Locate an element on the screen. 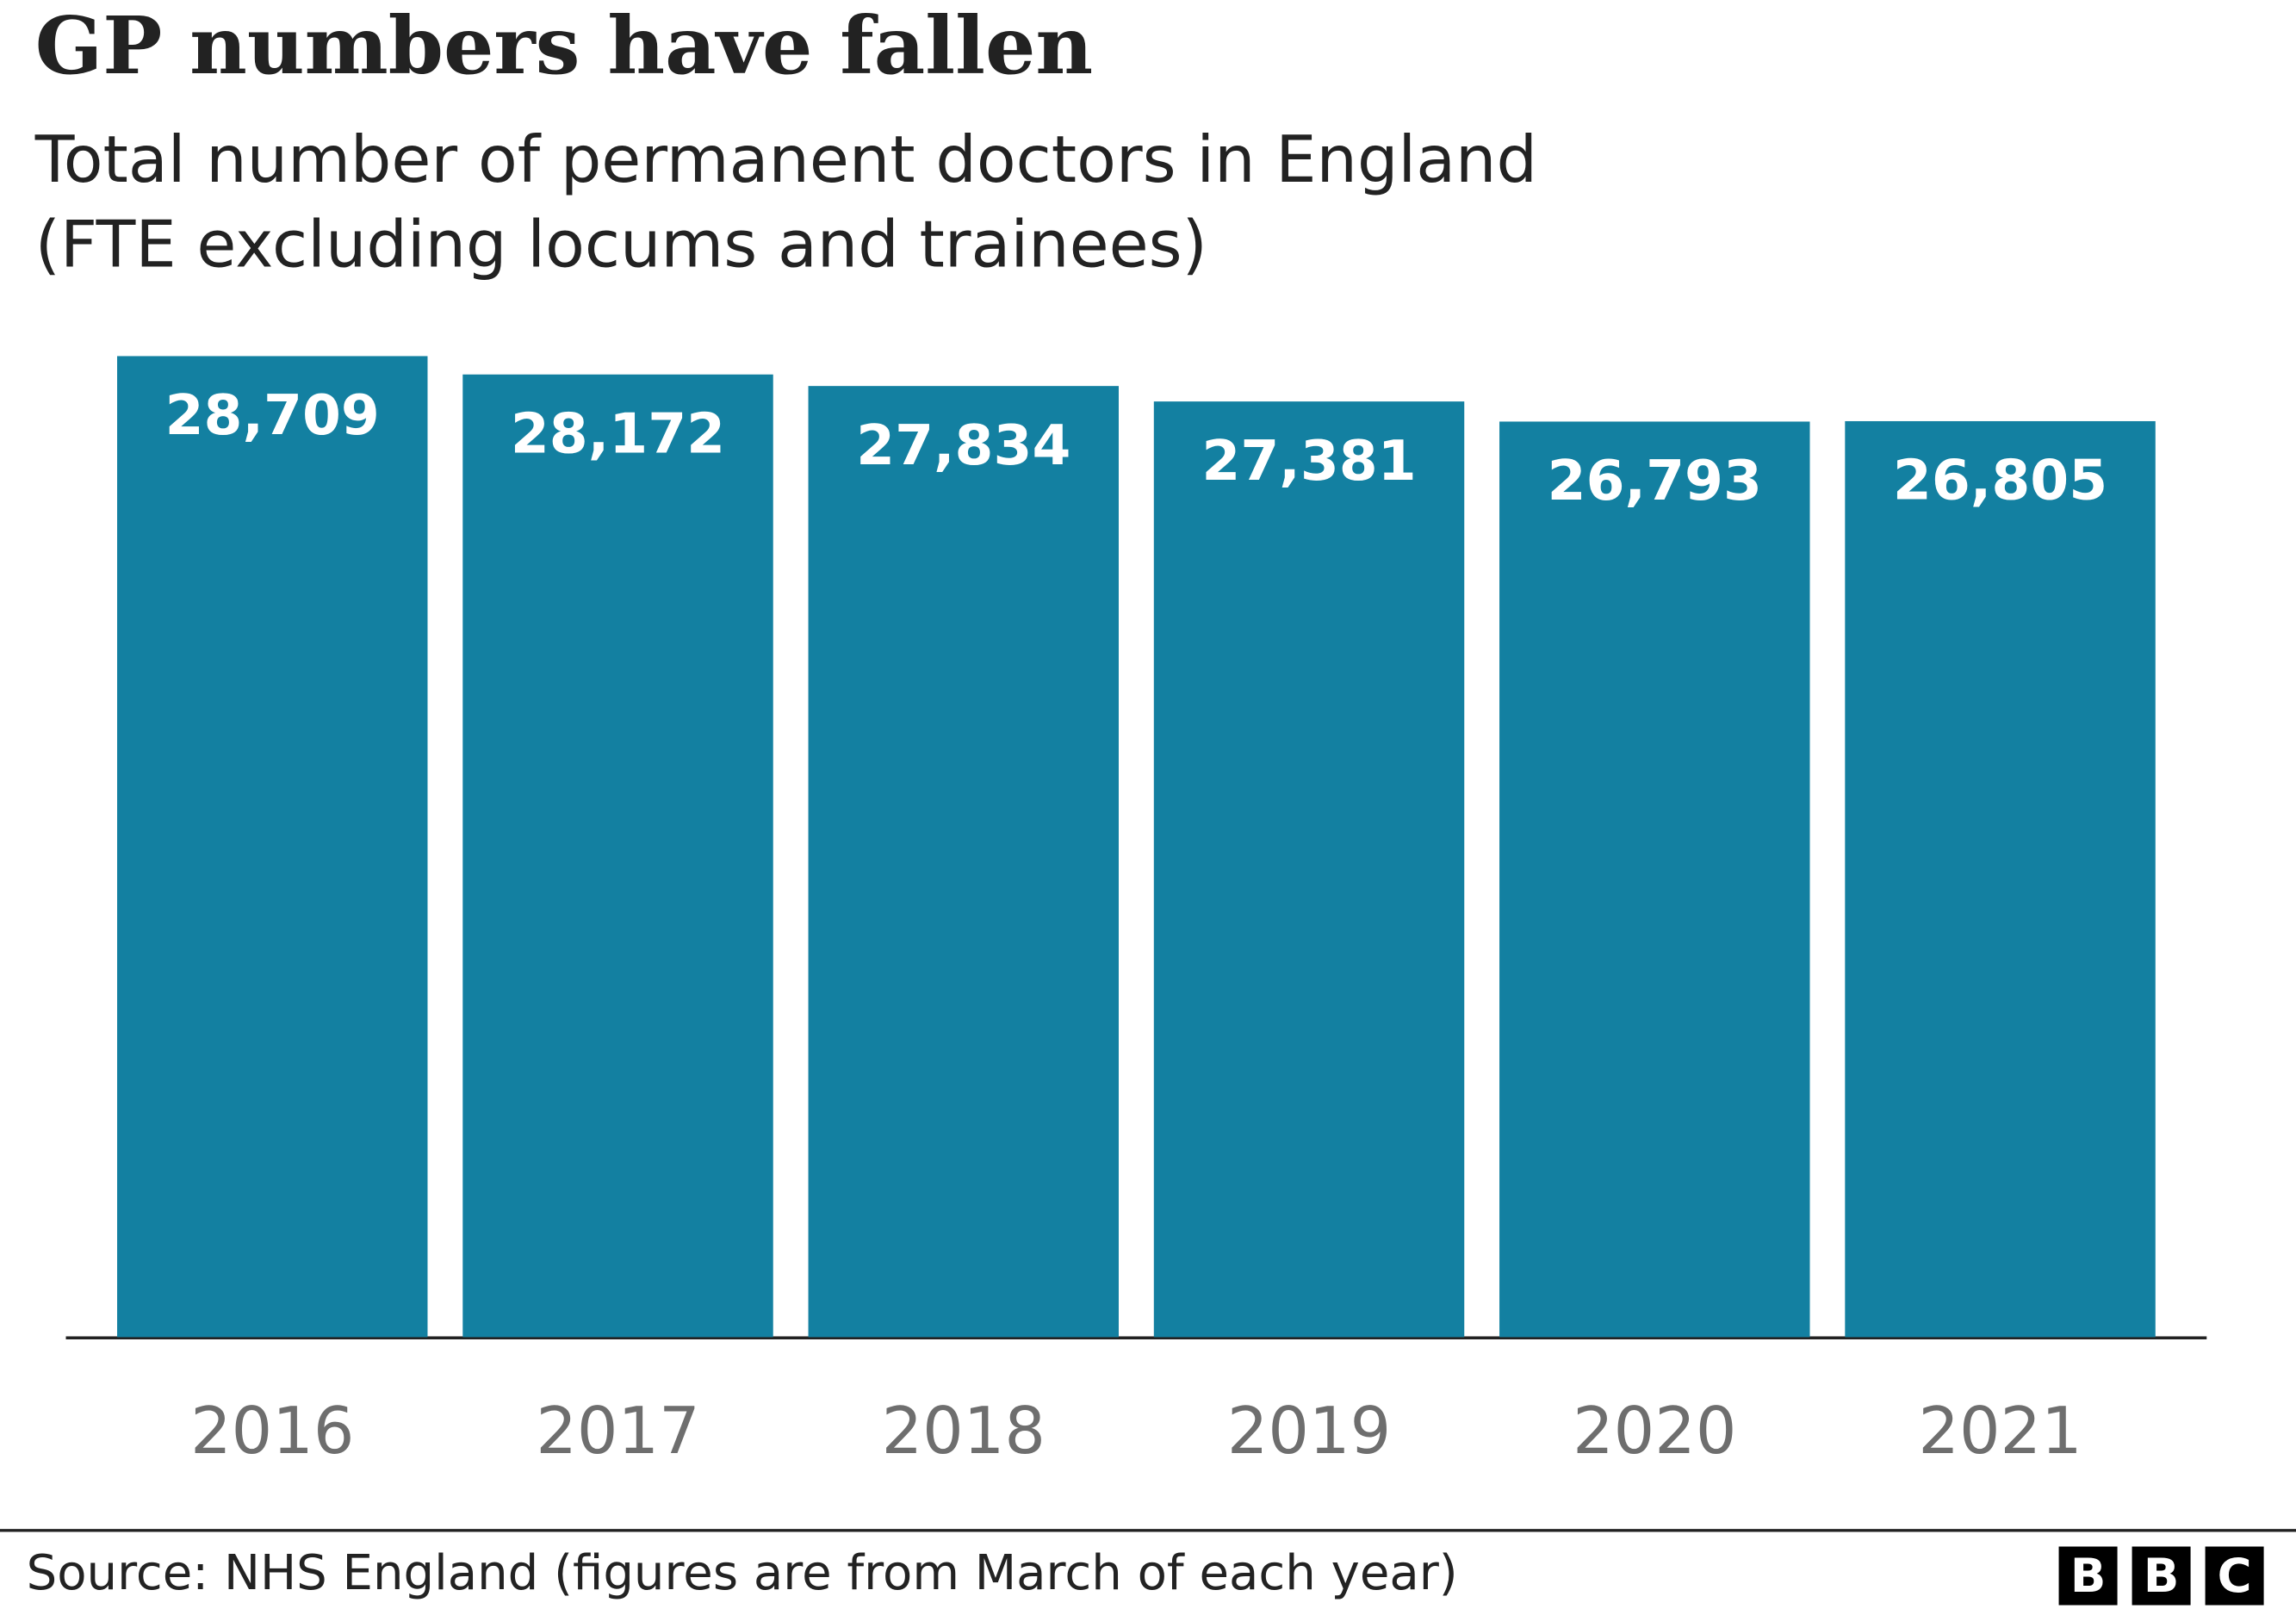  x-tick-label: 2018 is located at coordinates (964, 1431).